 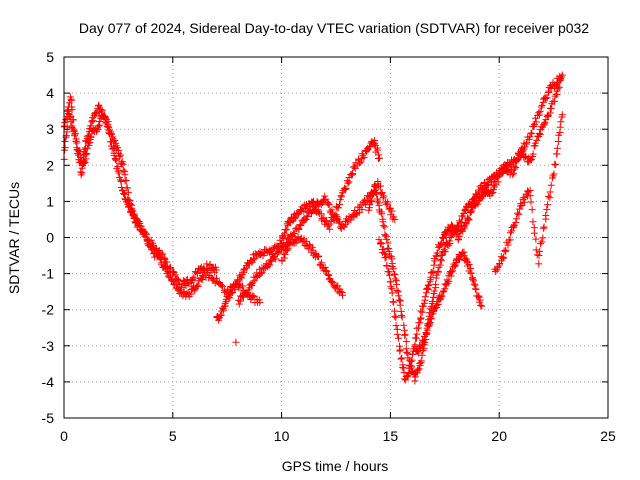 What do you see at coordinates (50, 93) in the screenshot?
I see `y-tick-label: 4` at bounding box center [50, 93].